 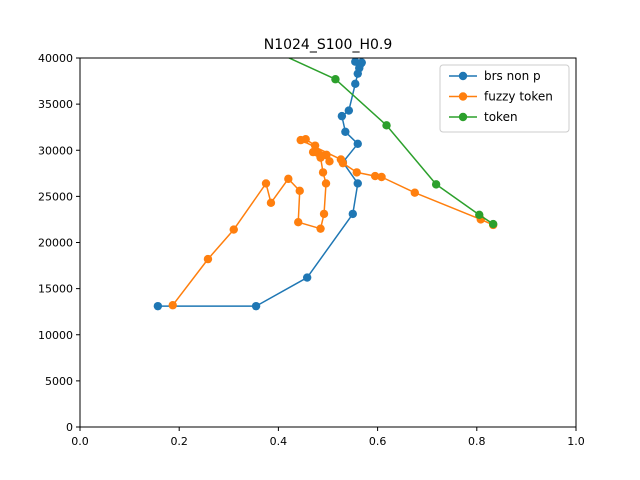 I want to click on x-tick-label: 0.2, so click(x=179, y=441).